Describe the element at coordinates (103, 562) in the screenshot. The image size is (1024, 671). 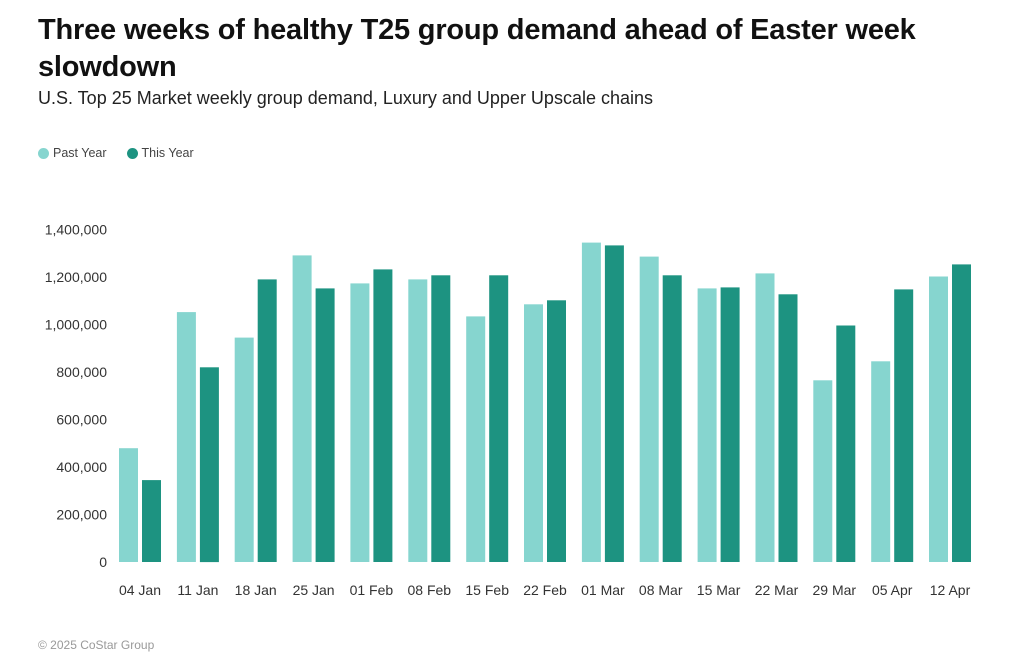
I see `y-tick-label: 0` at that location.